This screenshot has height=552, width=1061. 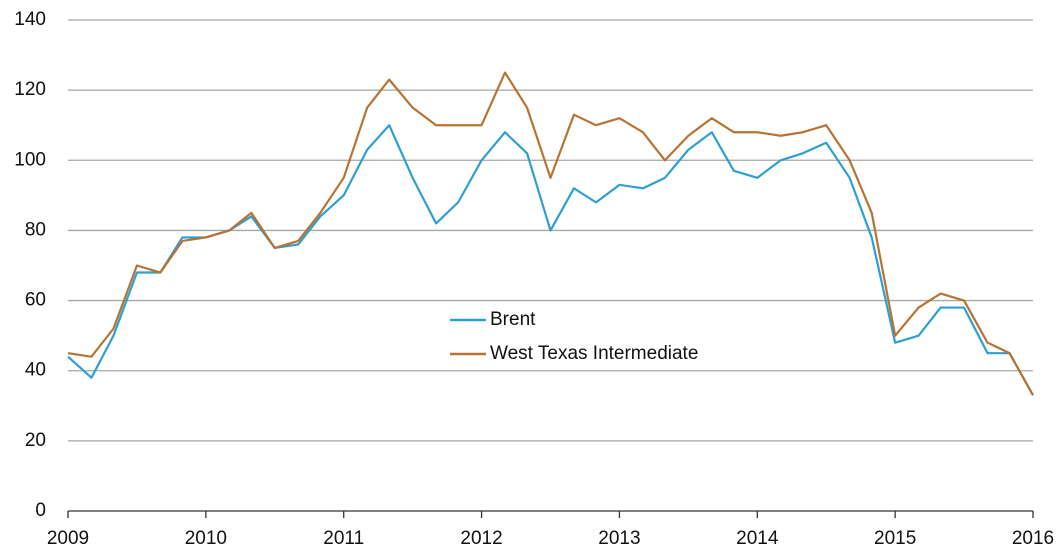 What do you see at coordinates (895, 538) in the screenshot?
I see `x-tick-label: 2015` at bounding box center [895, 538].